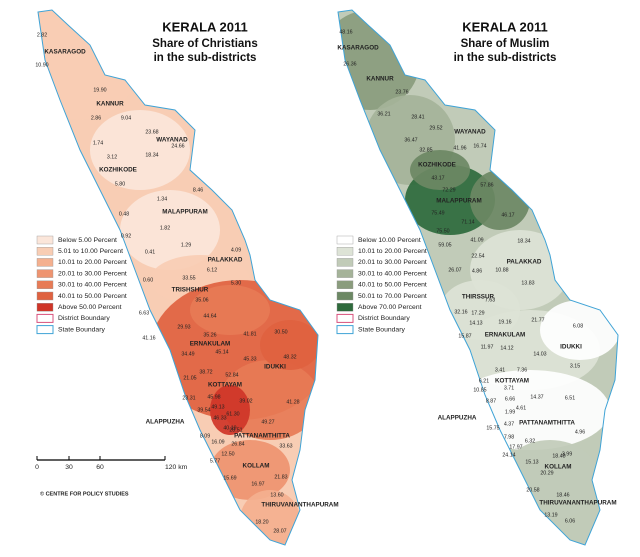 The width and height of the screenshot is (640, 557). I want to click on value-label: 5.80, so click(120, 184).